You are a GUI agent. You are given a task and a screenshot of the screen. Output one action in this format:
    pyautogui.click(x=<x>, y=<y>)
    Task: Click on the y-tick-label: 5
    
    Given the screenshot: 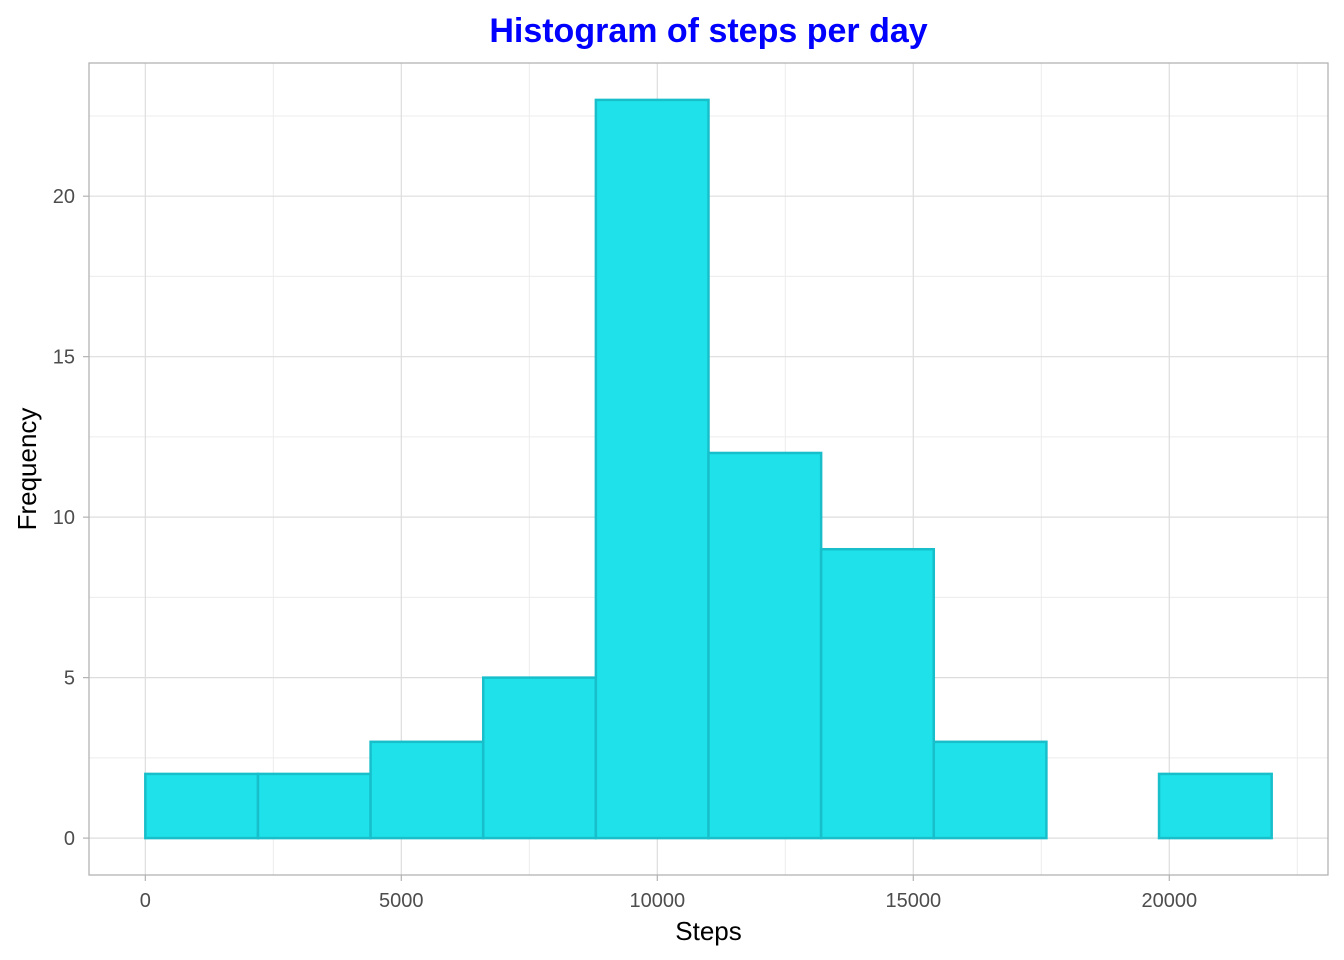 What is the action you would take?
    pyautogui.click(x=69, y=679)
    